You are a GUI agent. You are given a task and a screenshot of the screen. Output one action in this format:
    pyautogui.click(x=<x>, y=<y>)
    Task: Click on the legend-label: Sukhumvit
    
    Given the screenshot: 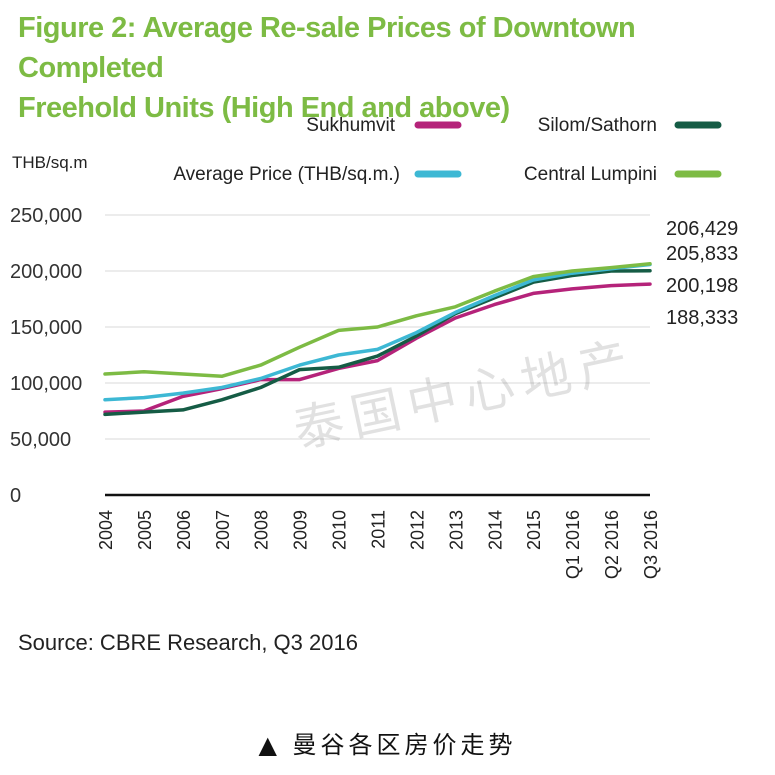 What is the action you would take?
    pyautogui.click(x=350, y=125)
    